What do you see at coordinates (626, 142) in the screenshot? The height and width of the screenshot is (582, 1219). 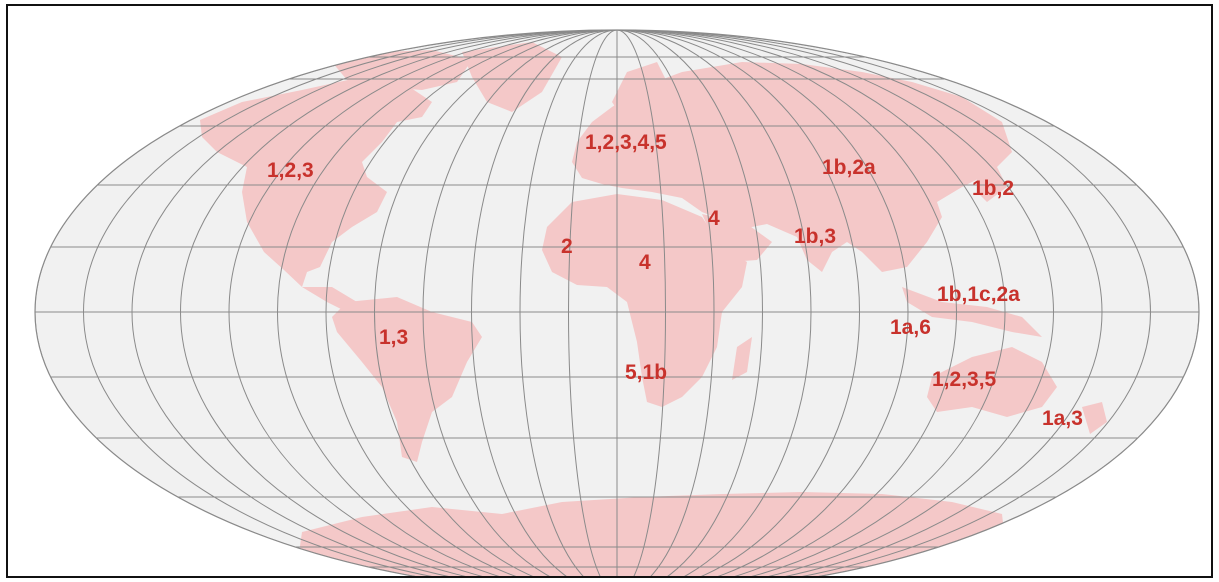 I see `label-europe: 1,2,3,4,5` at bounding box center [626, 142].